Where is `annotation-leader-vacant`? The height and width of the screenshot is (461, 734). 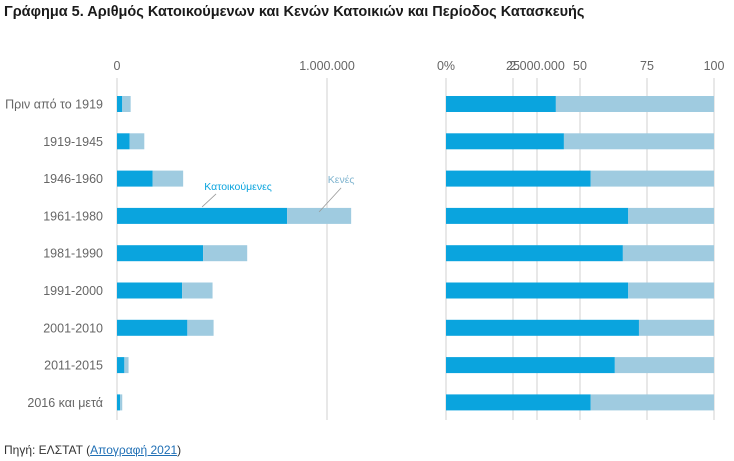 annotation-leader-vacant is located at coordinates (330, 200).